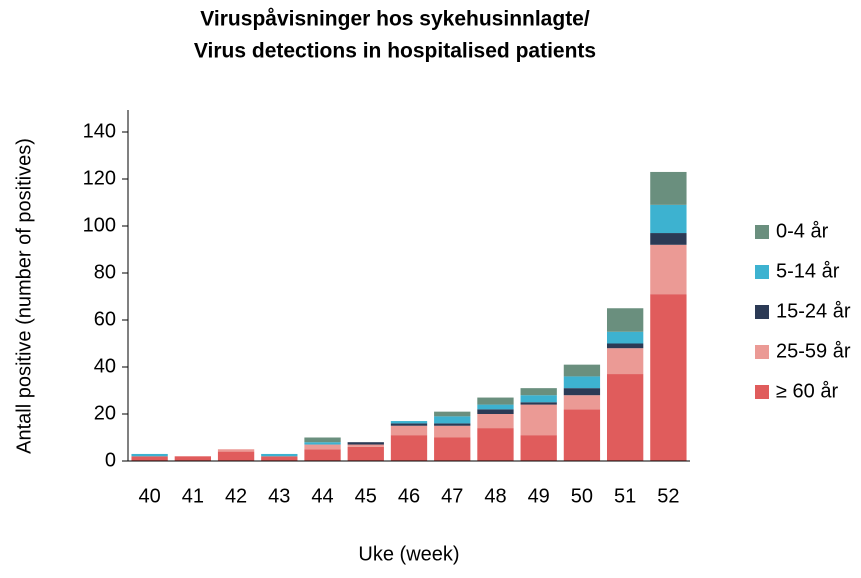 This screenshot has height=578, width=861. What do you see at coordinates (99, 131) in the screenshot?
I see `y-tick-label: 140` at bounding box center [99, 131].